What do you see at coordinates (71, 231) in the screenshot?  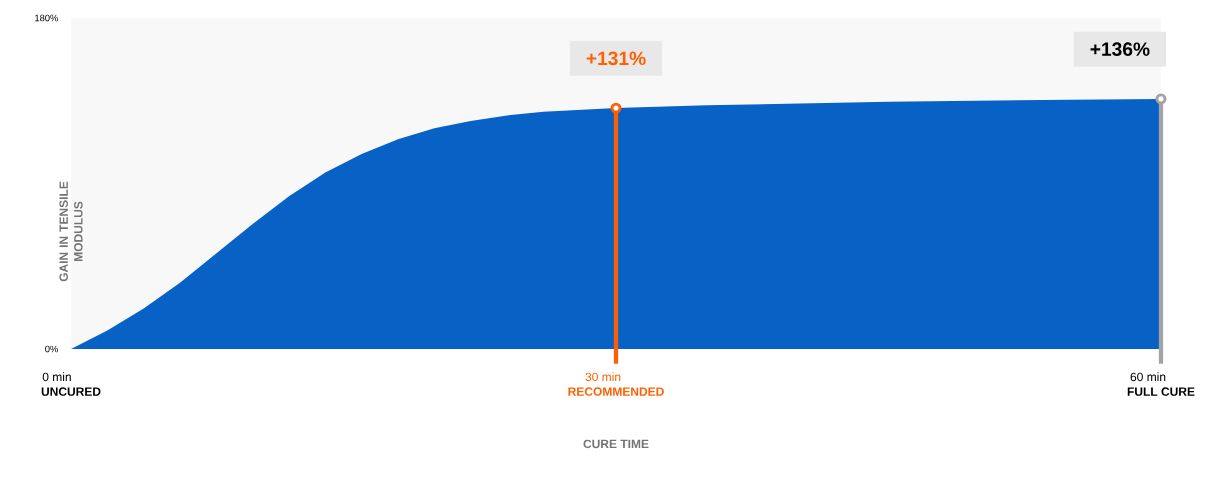 I see `y-axis-title: GAIN IN TENSILE MODULUS` at bounding box center [71, 231].